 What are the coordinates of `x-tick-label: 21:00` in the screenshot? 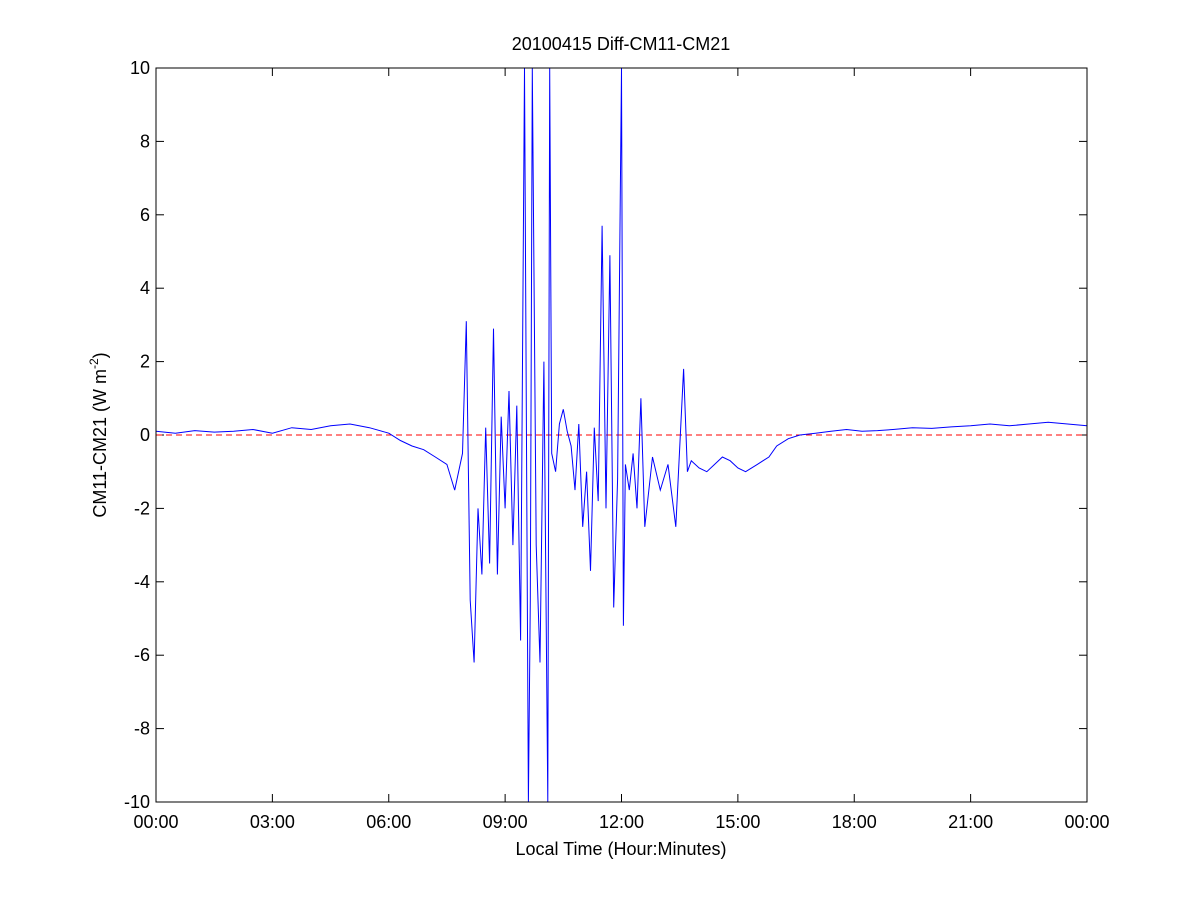 It's located at (970, 822).